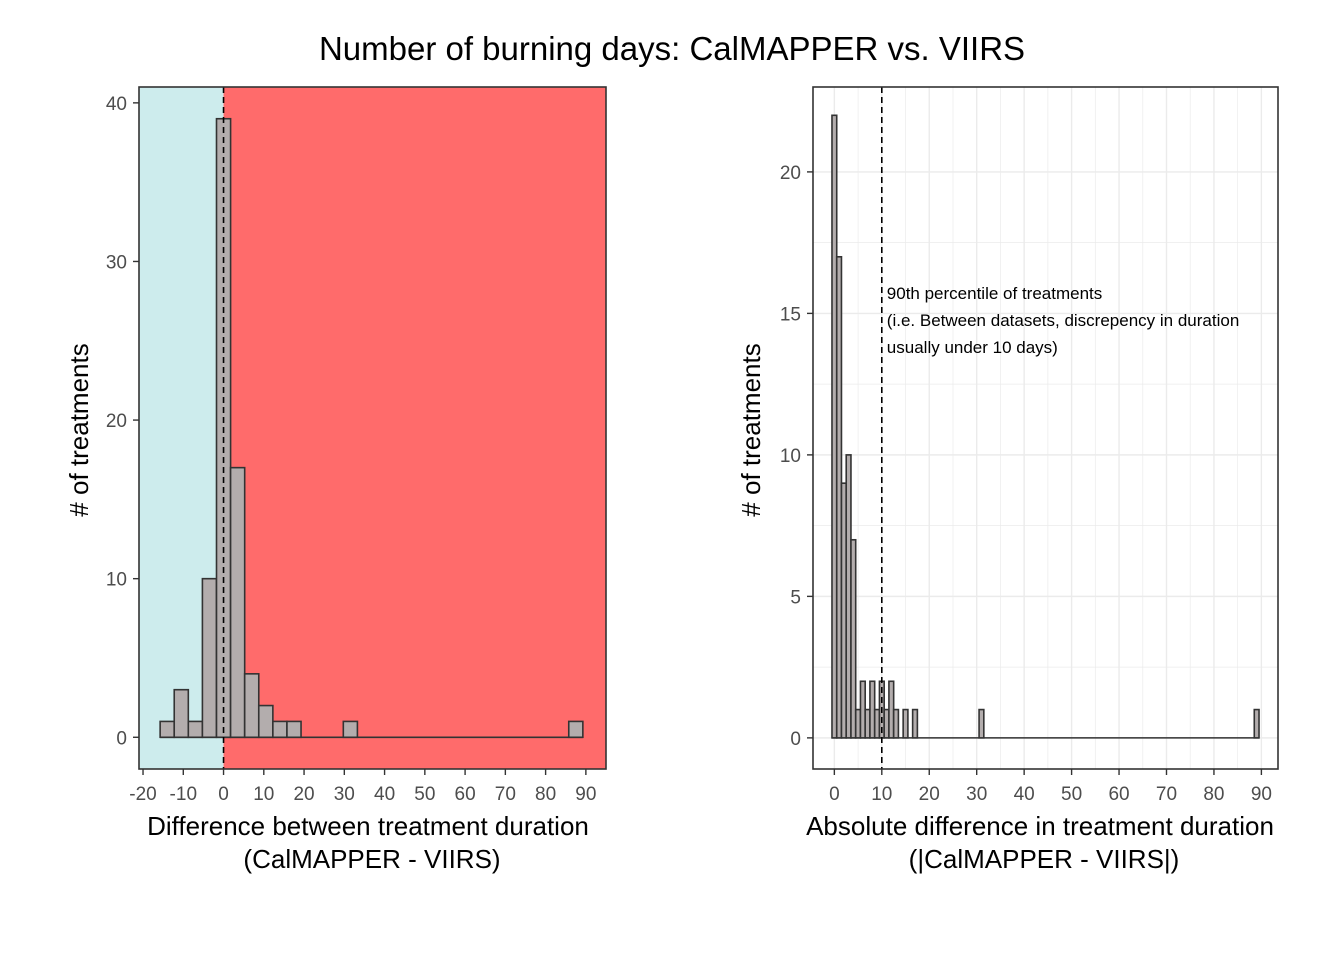 This screenshot has width=1344, height=960. I want to click on right-x-tick-label-8: 80, so click(1213, 794).